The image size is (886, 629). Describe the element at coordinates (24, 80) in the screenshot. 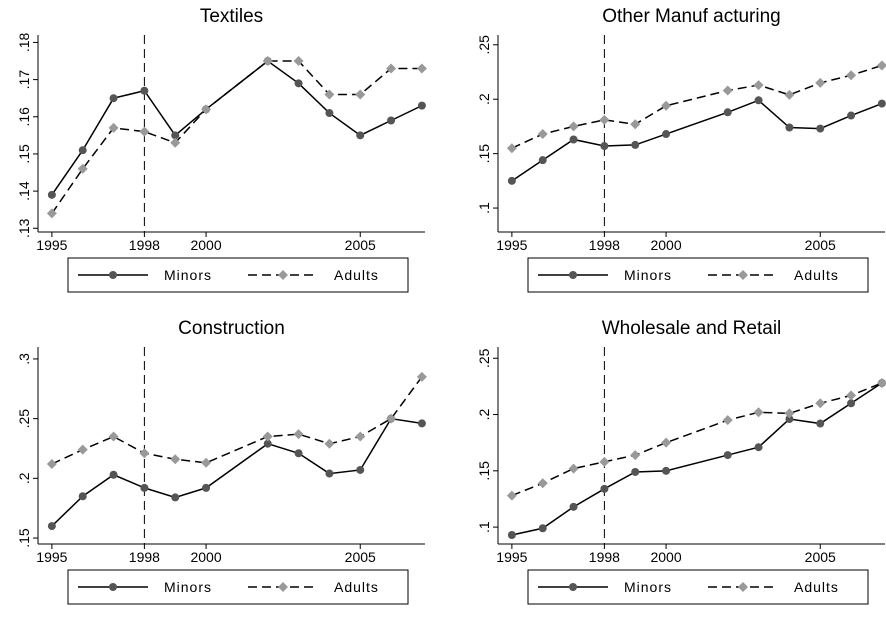

I see `y-tick-label: .17` at that location.